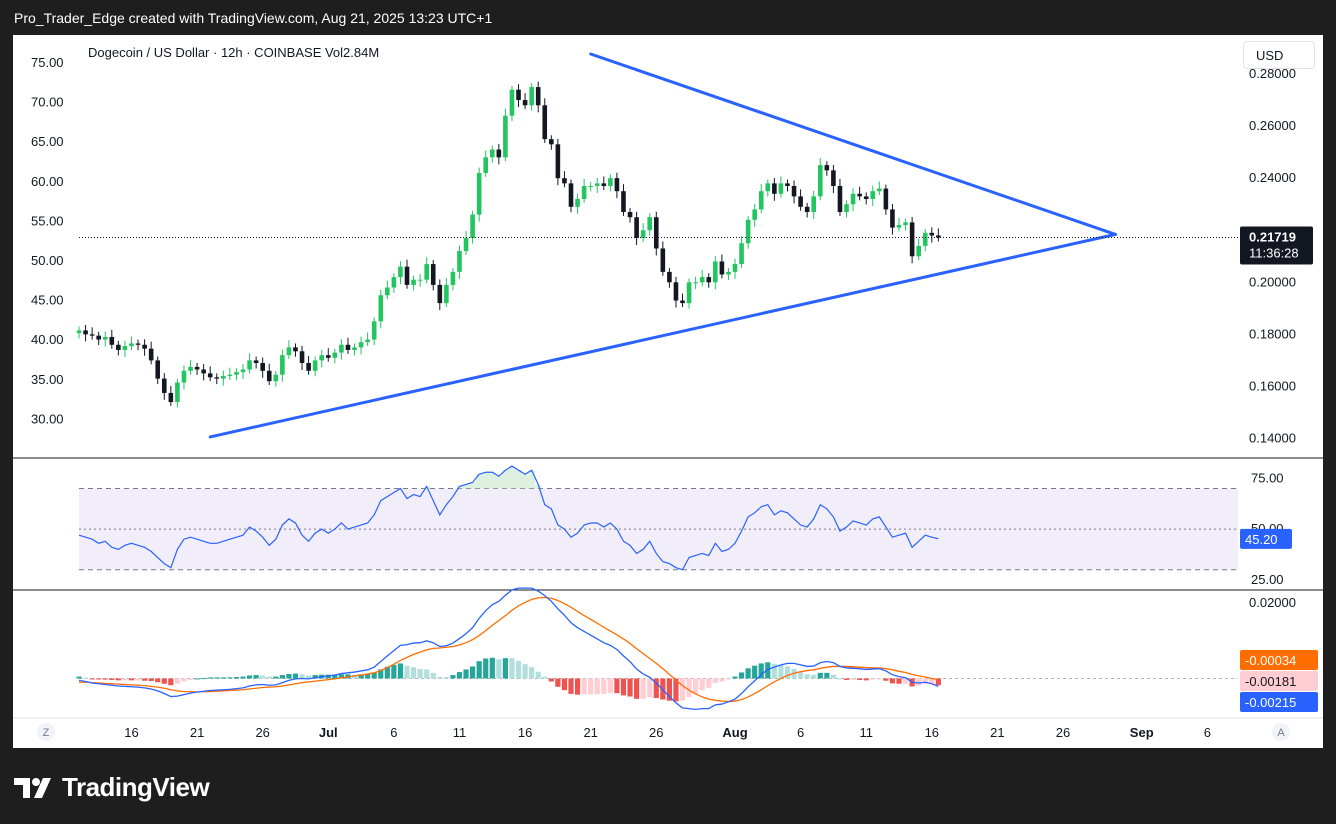 This screenshot has width=1336, height=824. I want to click on rsi-axis-tick: 25.00, so click(1267, 579).